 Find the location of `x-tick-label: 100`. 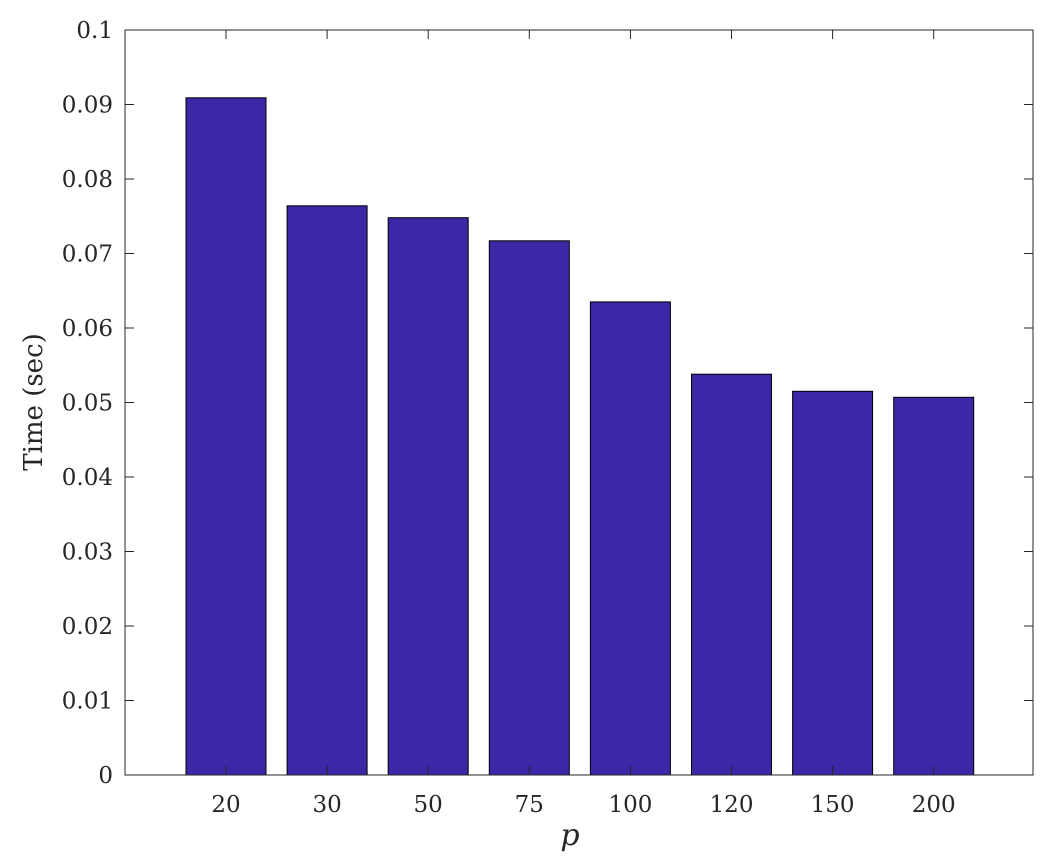

x-tick-label: 100 is located at coordinates (630, 805).